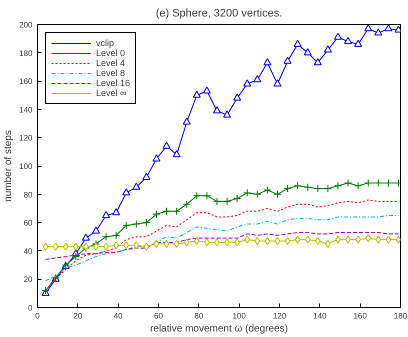  I want to click on x-axis-title: relative movement ω (degrees), so click(219, 329).